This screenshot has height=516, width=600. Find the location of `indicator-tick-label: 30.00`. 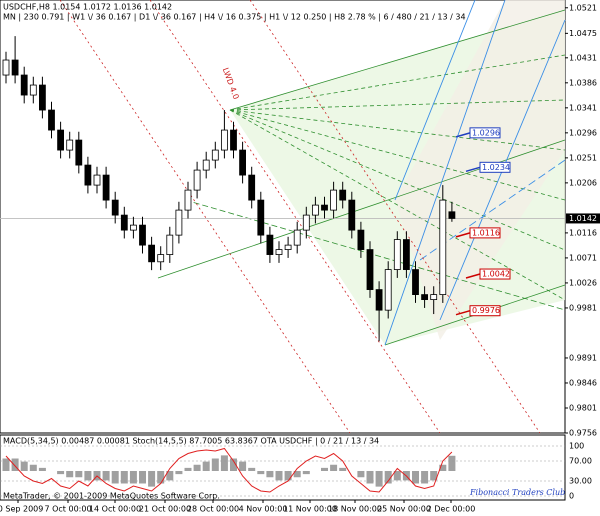

indicator-tick-label: 30.00 is located at coordinates (580, 481).